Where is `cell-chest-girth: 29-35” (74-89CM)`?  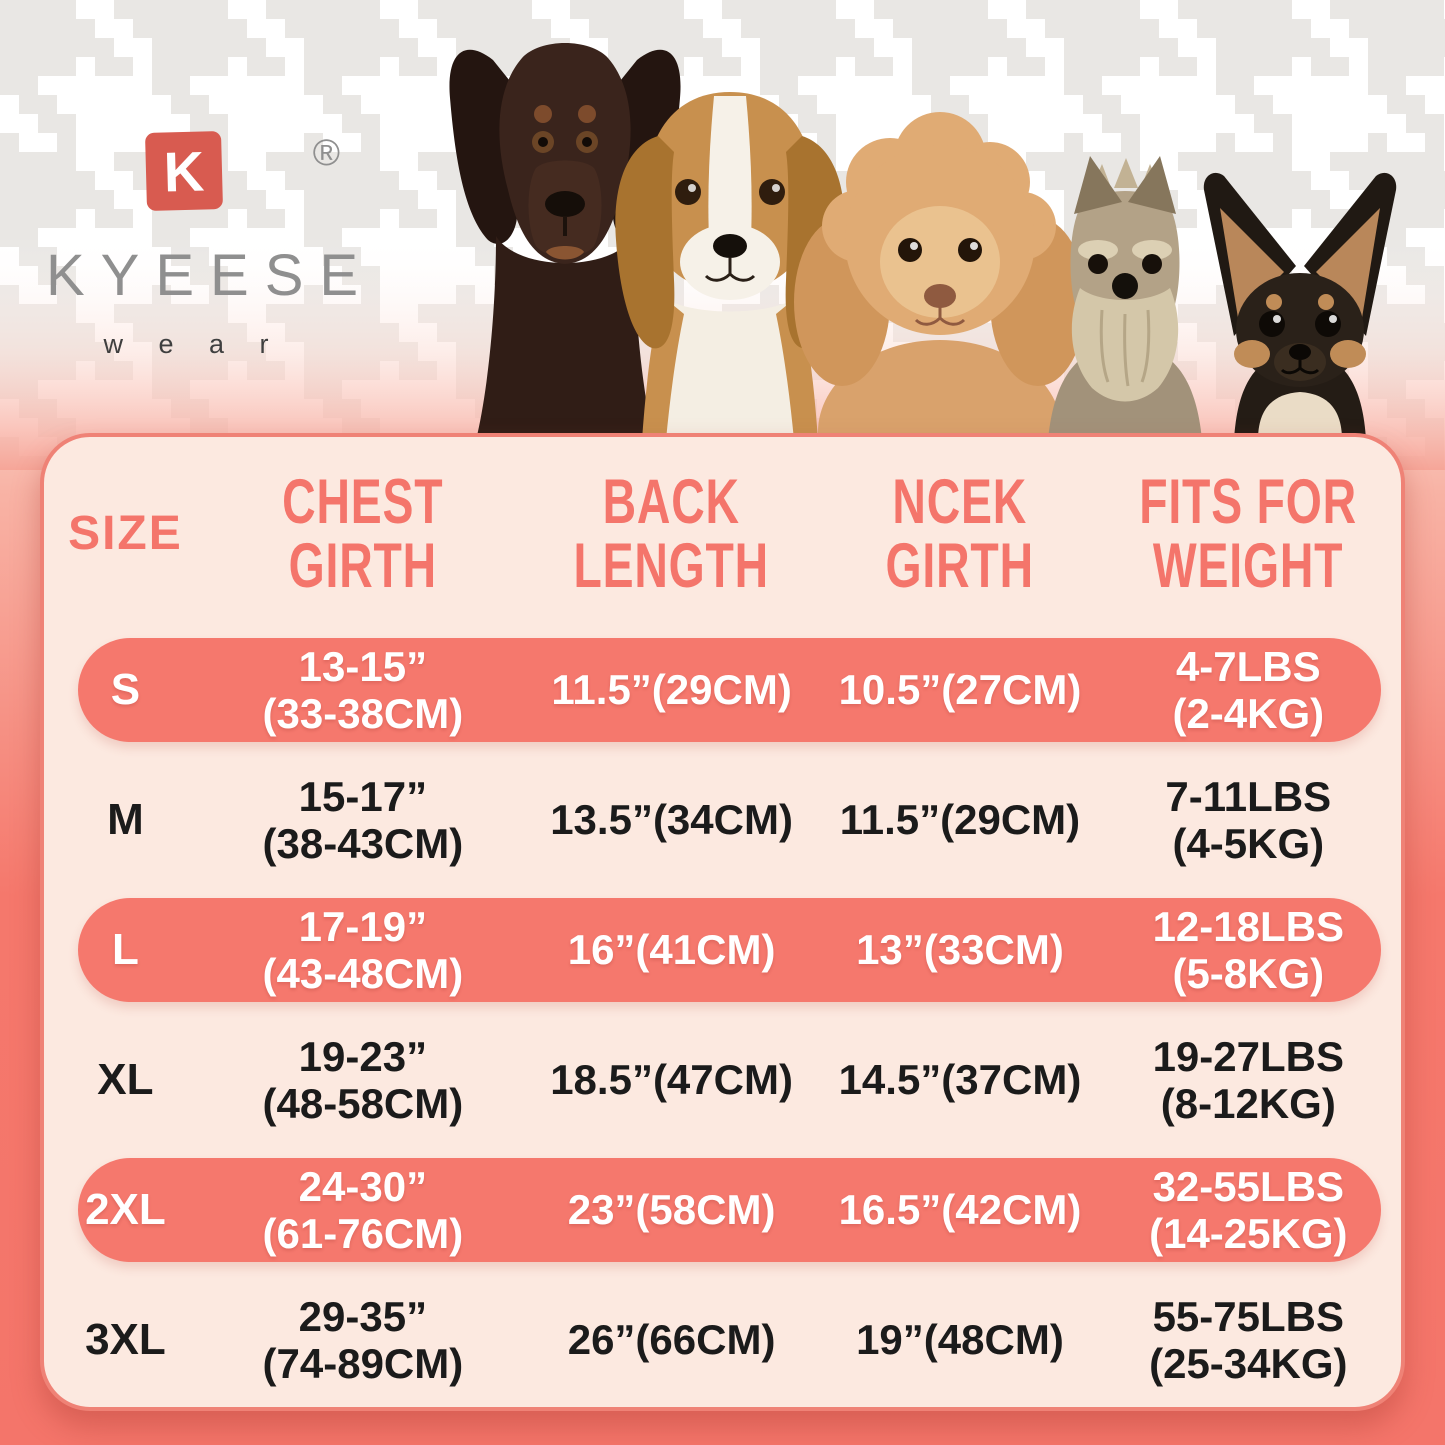
cell-chest-girth: 29-35” (74-89CM) is located at coordinates (363, 1339).